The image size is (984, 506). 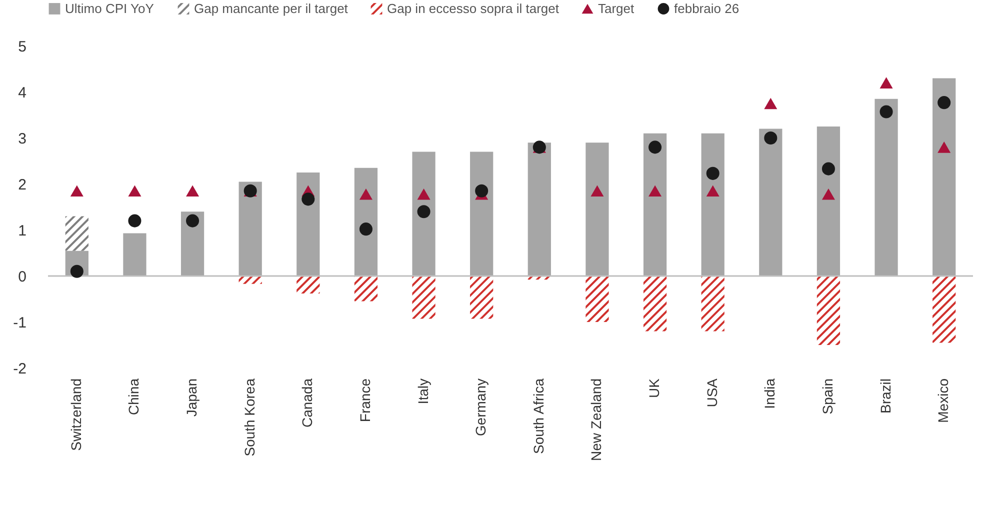 What do you see at coordinates (249, 417) in the screenshot?
I see `x-tick-label: South Korea` at bounding box center [249, 417].